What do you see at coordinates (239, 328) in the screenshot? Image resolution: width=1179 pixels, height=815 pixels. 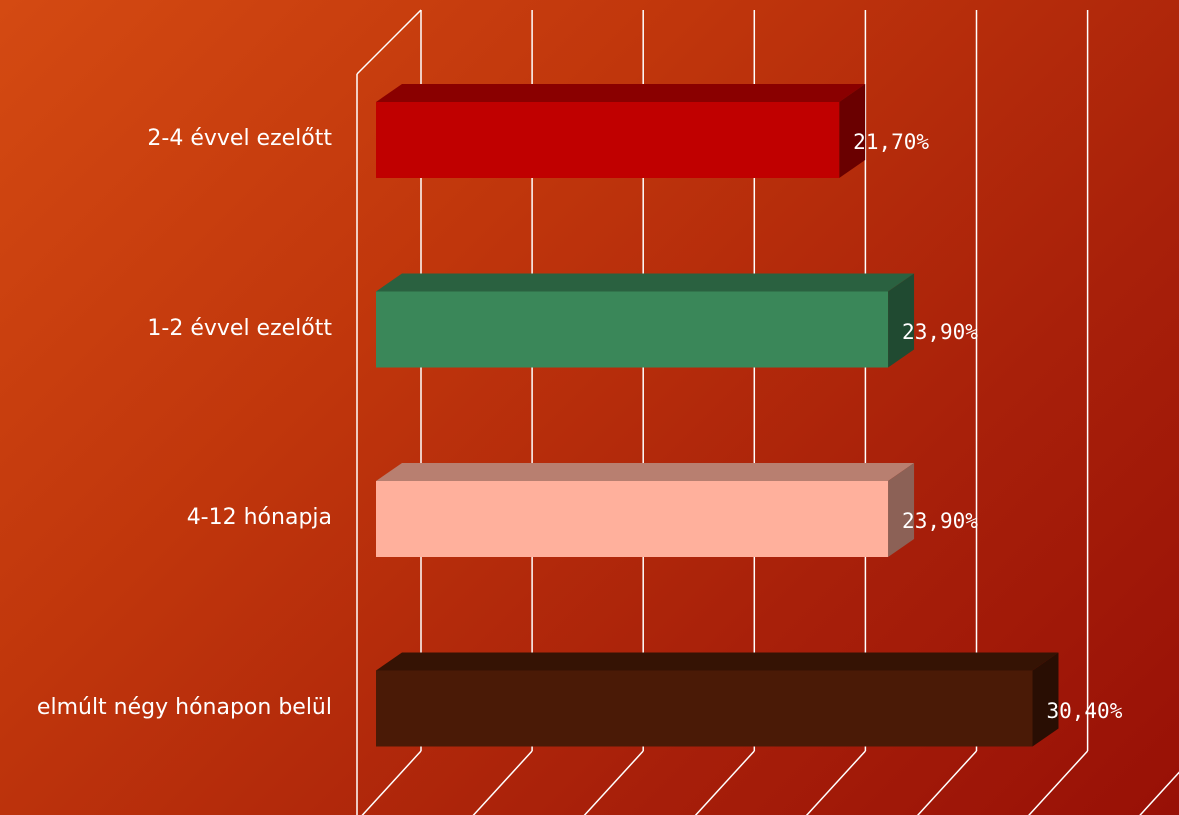 I see `category-label: 1-2 évvel ezelőtt` at bounding box center [239, 328].